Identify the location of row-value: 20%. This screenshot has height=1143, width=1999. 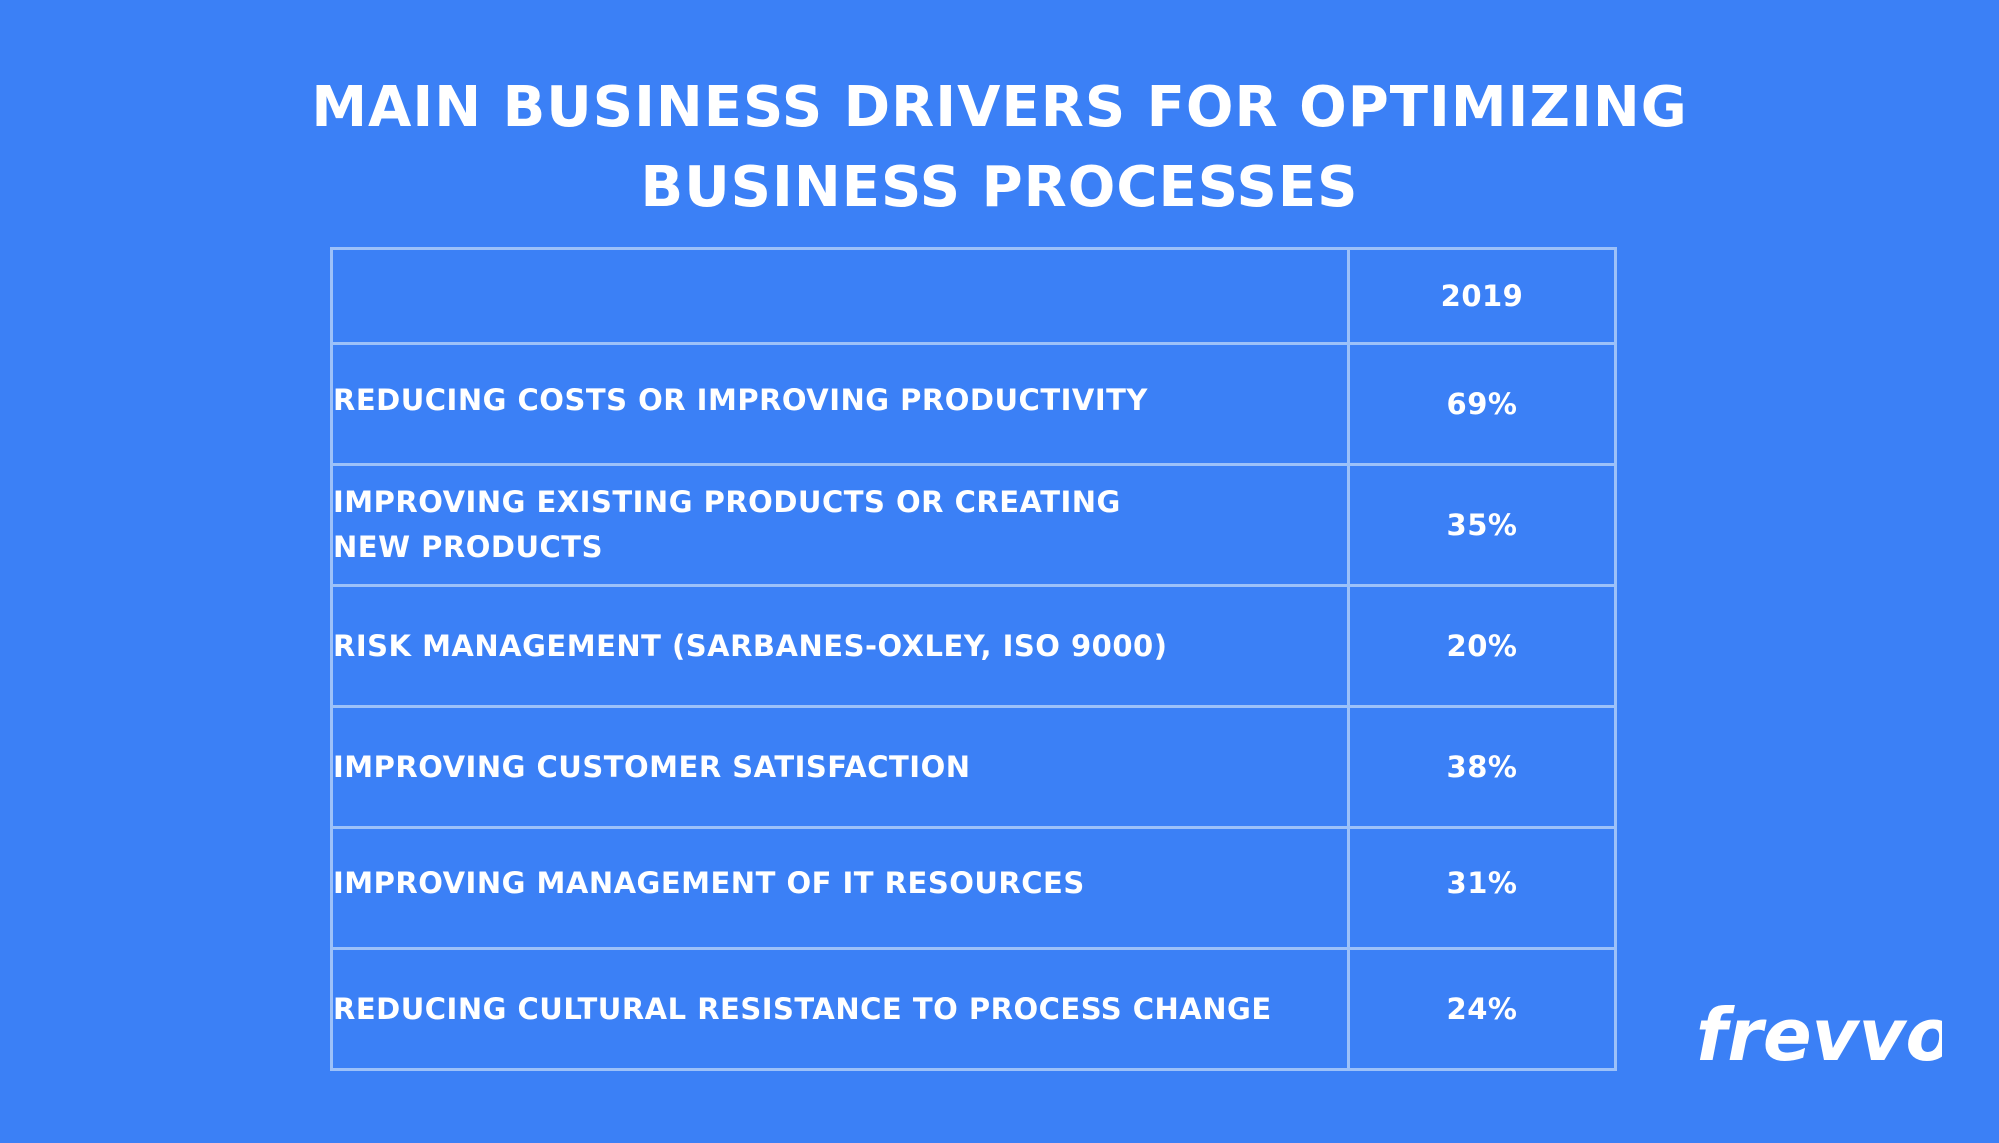
(1482, 646).